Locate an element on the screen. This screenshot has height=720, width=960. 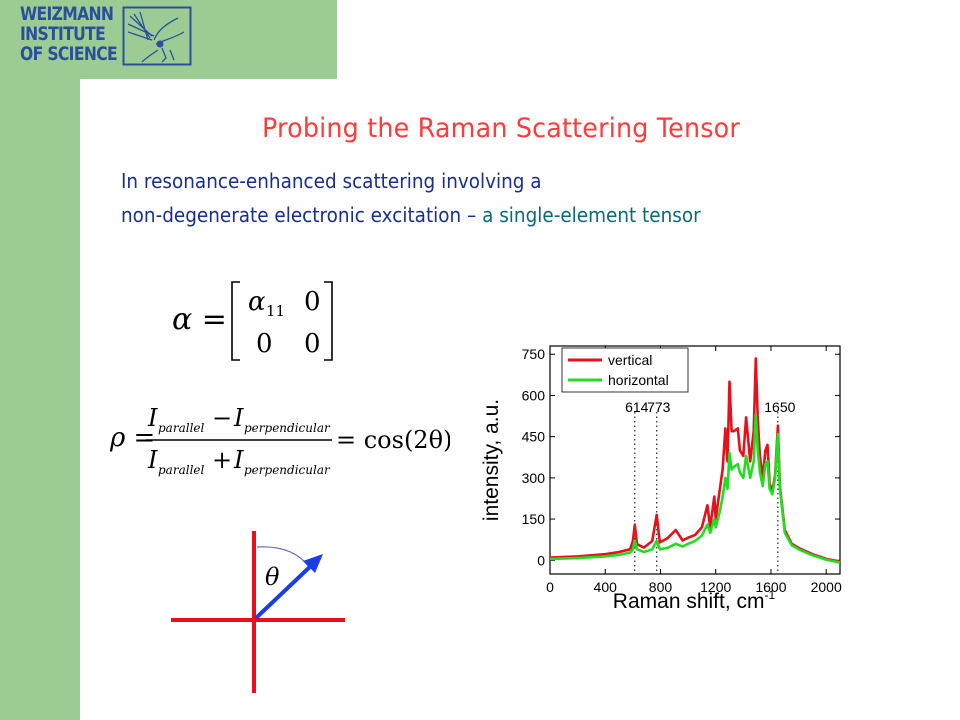
institute-logo-text: WEIZMANN INSTITUTE OF SCIENCE is located at coordinates (72, 34).